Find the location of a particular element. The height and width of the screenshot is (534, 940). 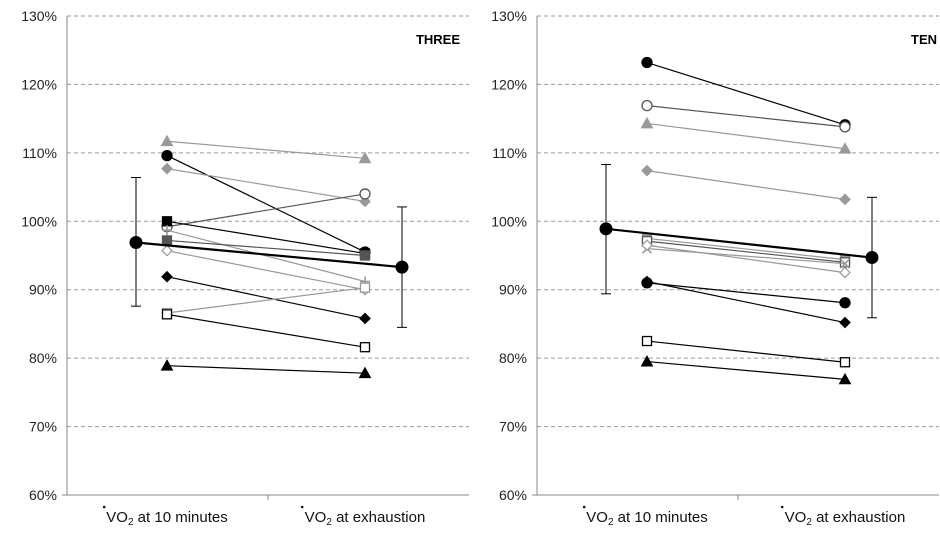

series-point-6-a is located at coordinates (167, 240).